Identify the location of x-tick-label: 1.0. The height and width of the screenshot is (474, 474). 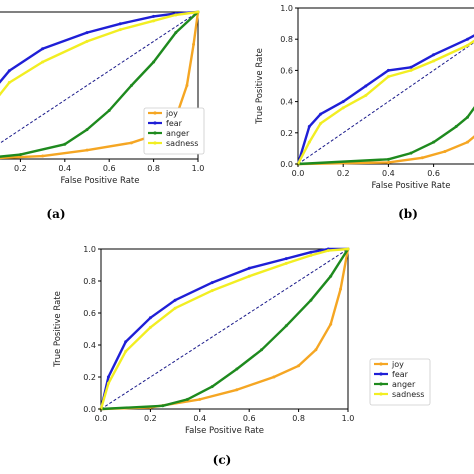
(198, 168).